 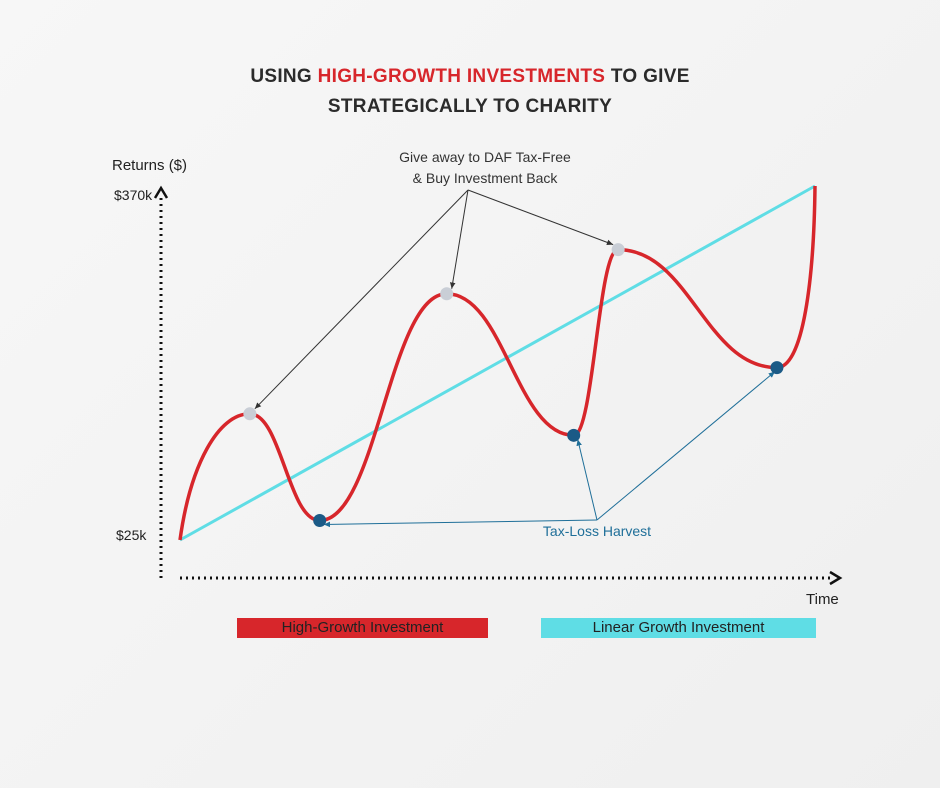 What do you see at coordinates (597, 531) in the screenshot?
I see `tax-loss-annotation: Tax-Loss Harvest` at bounding box center [597, 531].